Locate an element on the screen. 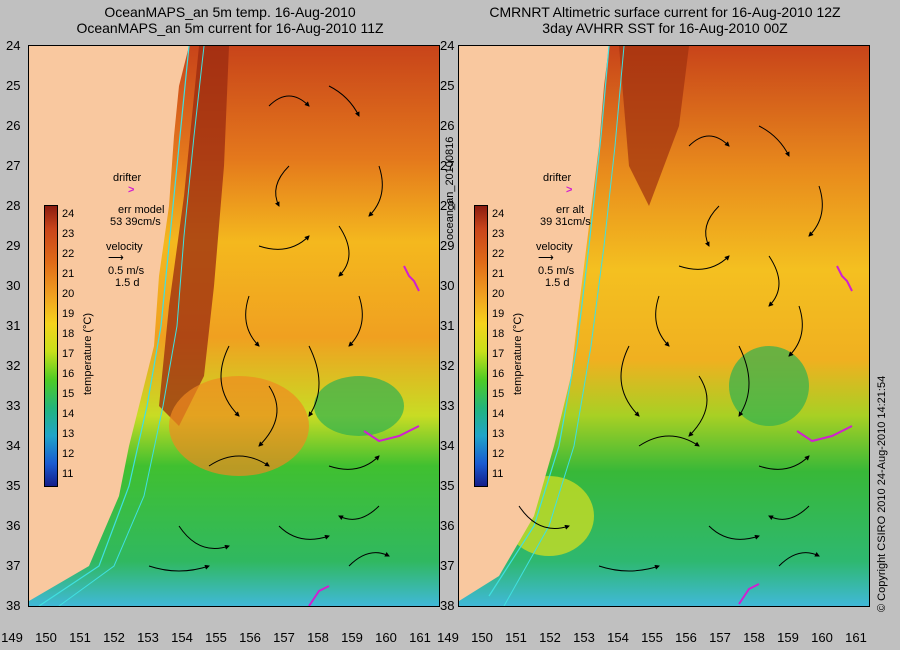 This screenshot has height=650, width=900. right-err-label: err alt is located at coordinates (570, 210).